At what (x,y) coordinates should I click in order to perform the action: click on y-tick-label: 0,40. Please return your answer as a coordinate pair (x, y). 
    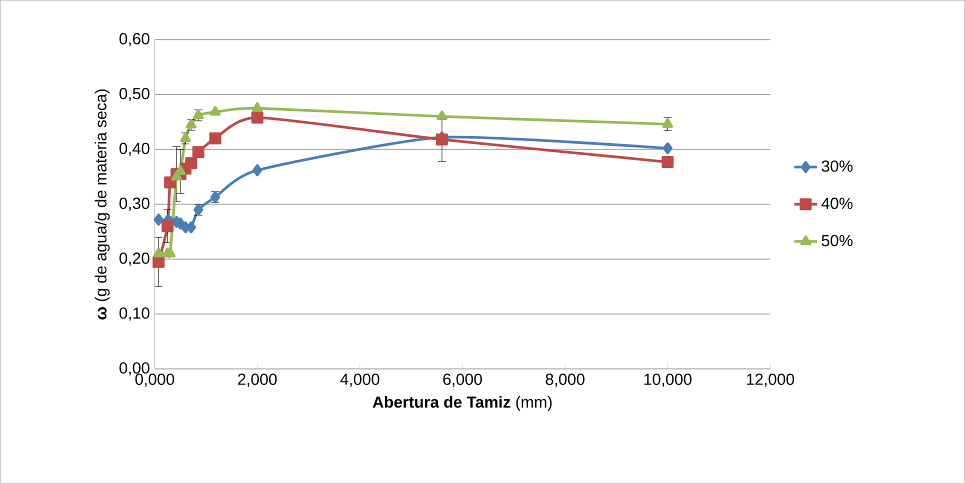
    Looking at the image, I should click on (134, 149).